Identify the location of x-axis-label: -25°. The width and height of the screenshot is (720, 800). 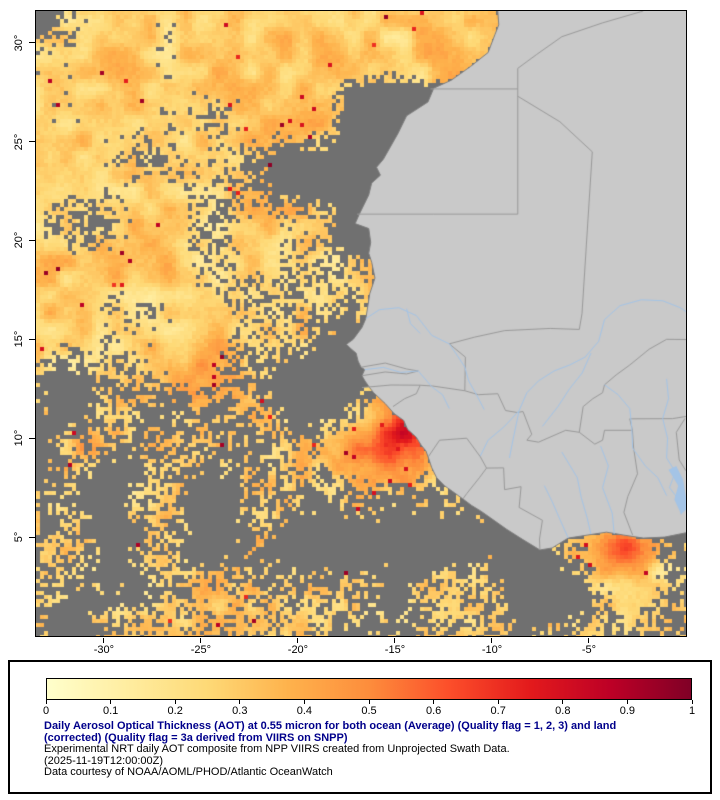
(201, 650).